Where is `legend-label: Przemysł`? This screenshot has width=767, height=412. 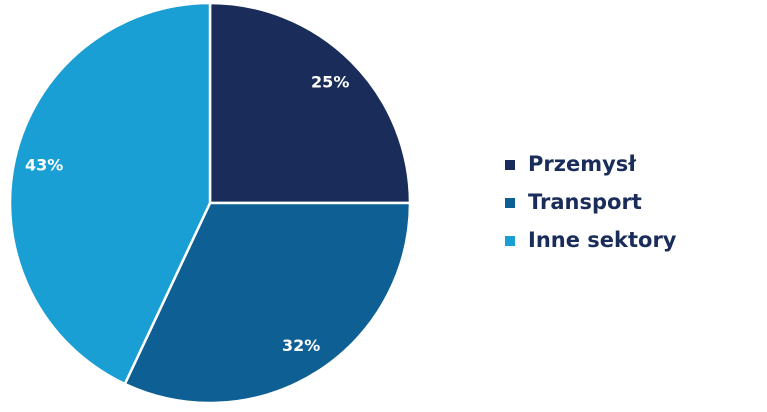
legend-label: Przemysł is located at coordinates (582, 164).